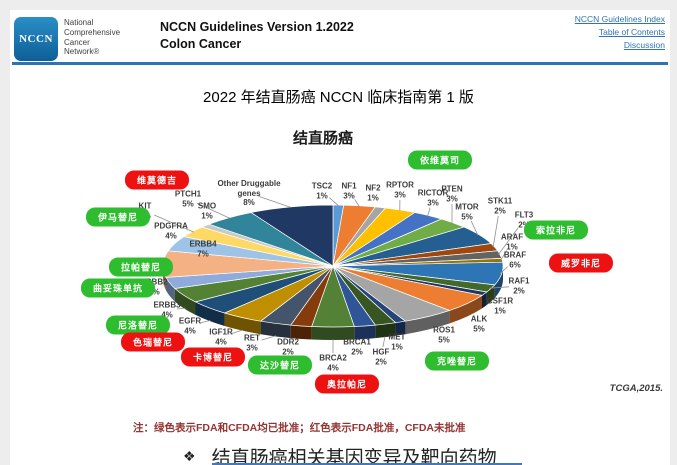  What do you see at coordinates (242, 324) in the screenshot?
I see `pie-slice-side-igf1r` at bounding box center [242, 324].